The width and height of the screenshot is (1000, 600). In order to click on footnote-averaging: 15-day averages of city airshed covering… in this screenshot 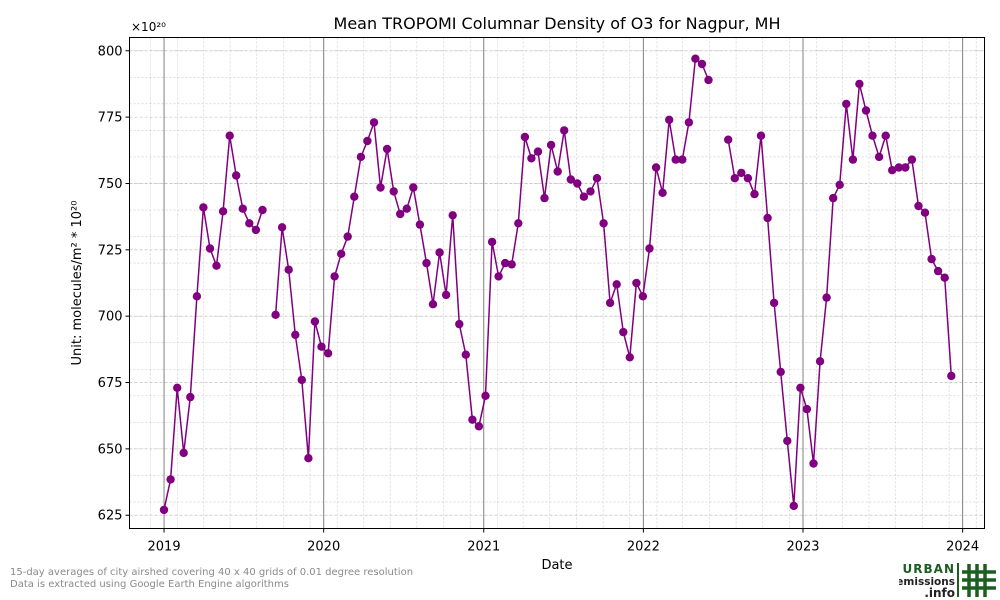, I will do `click(212, 572)`.